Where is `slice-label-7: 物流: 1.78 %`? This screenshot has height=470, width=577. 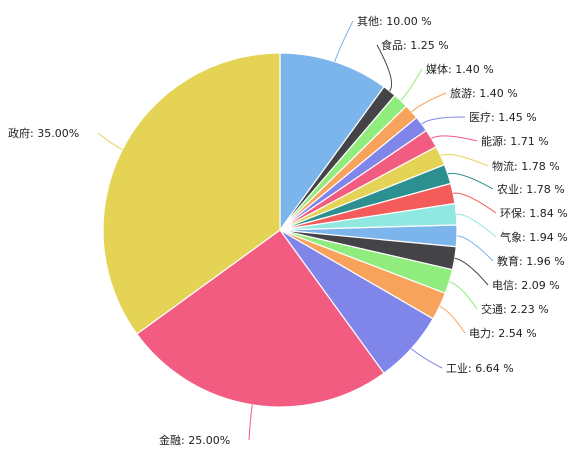 slice-label-7: 物流: 1.78 % is located at coordinates (526, 166).